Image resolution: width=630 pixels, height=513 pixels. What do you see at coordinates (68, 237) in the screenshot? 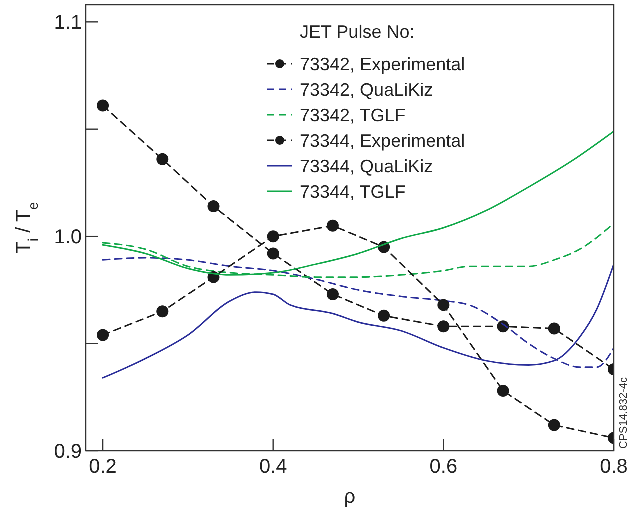
I see `y-tick-label: 1.0` at bounding box center [68, 237].